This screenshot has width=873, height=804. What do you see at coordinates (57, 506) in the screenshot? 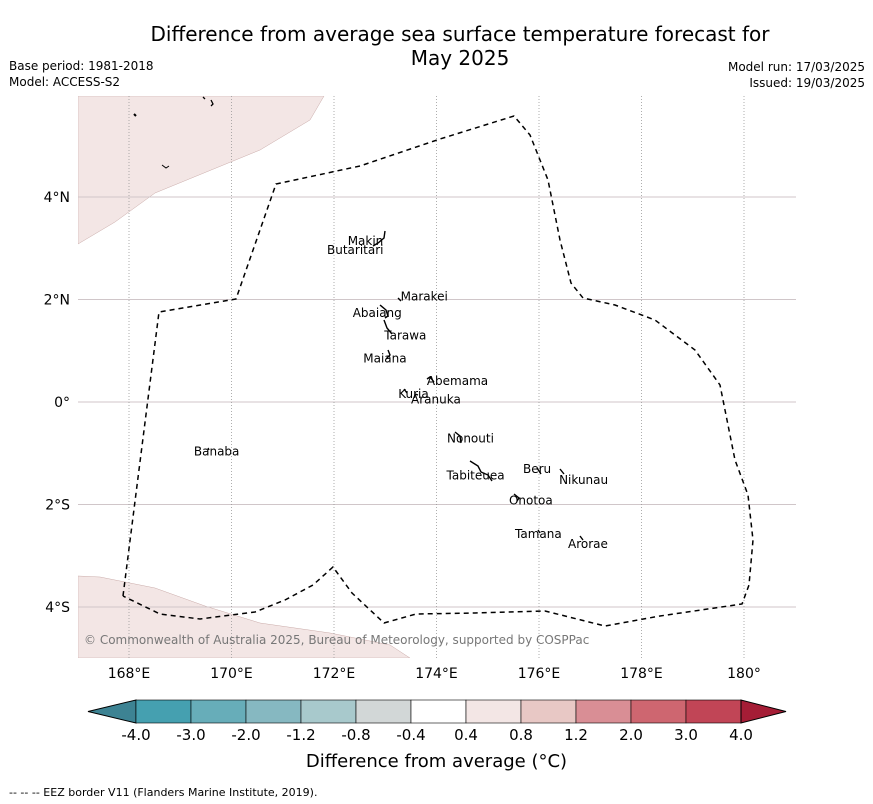
I see `lat-tick-label: 2°S` at bounding box center [57, 506].